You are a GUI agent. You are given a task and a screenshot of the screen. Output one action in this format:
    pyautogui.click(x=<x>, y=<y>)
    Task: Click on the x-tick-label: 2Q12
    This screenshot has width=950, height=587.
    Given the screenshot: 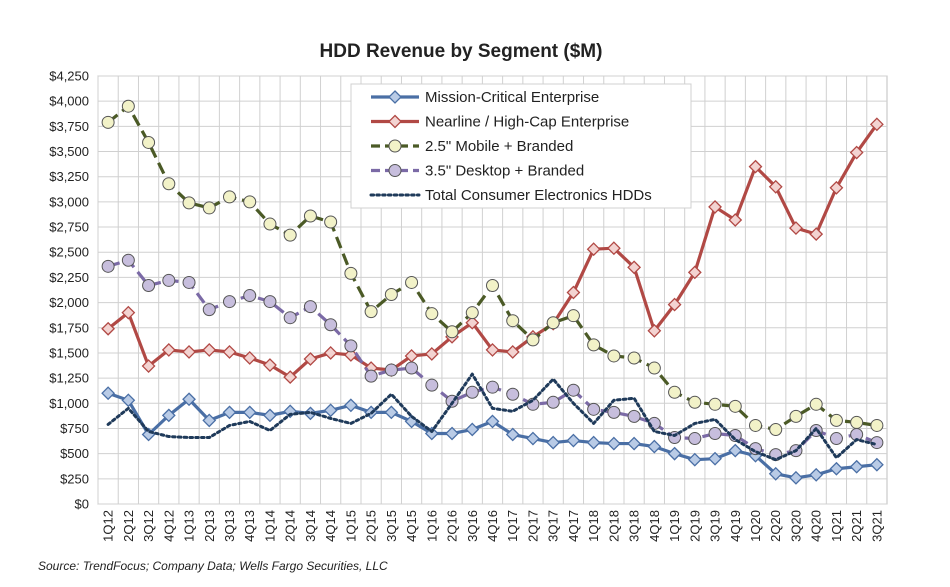 What is the action you would take?
    pyautogui.click(x=128, y=526)
    